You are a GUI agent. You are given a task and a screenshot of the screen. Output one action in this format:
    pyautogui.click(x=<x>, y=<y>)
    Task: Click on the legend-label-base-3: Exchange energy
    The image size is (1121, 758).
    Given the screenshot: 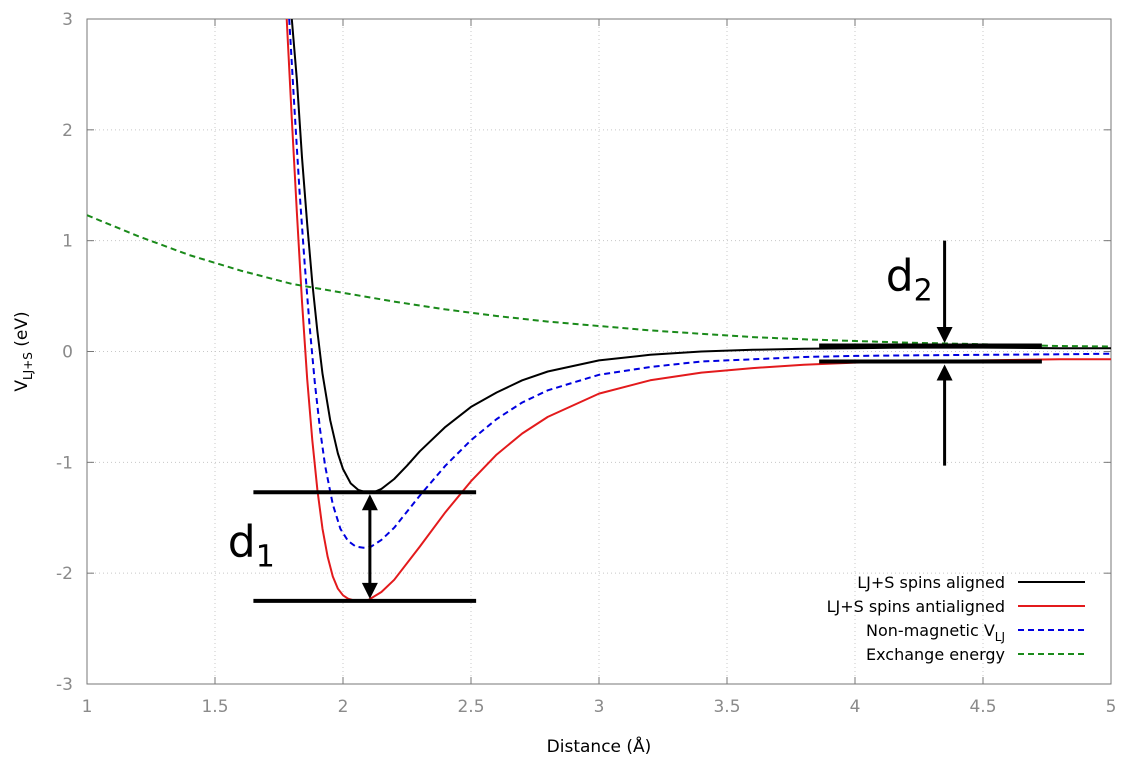 What is the action you would take?
    pyautogui.click(x=935, y=654)
    